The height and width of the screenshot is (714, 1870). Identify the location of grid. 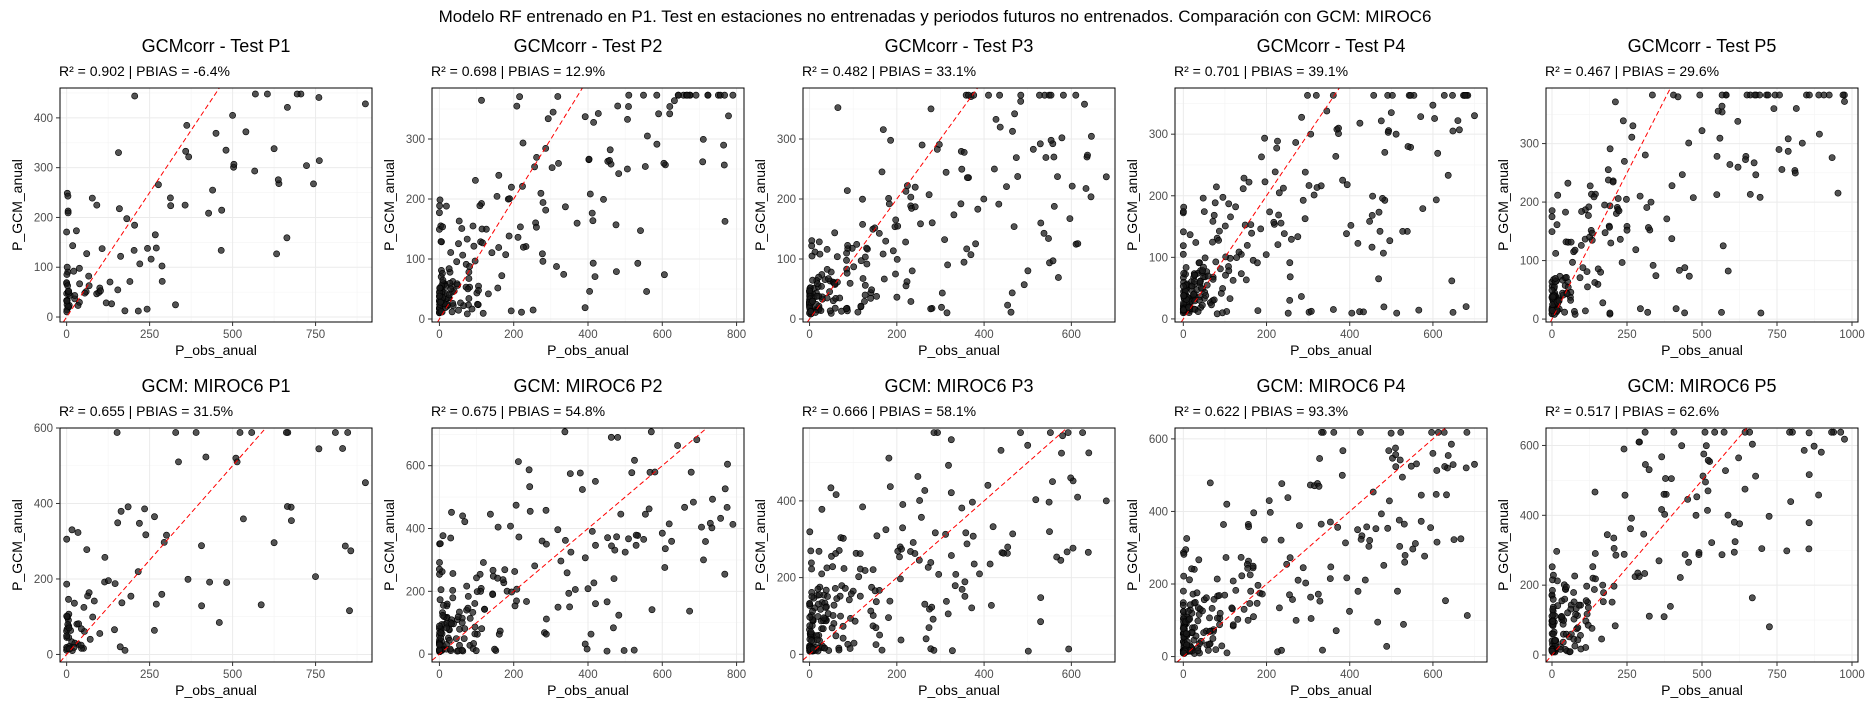
(959, 545).